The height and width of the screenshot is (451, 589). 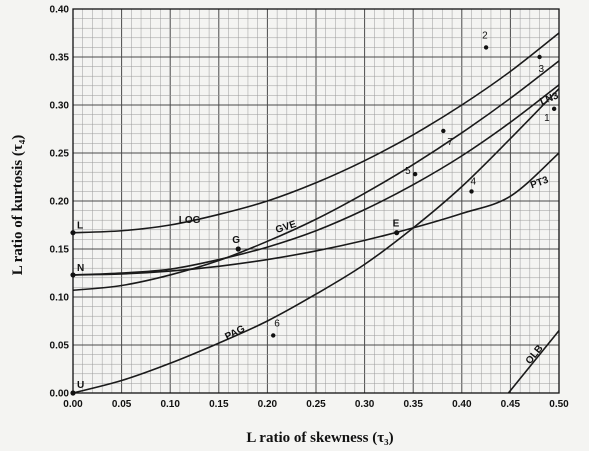 What do you see at coordinates (190, 220) in the screenshot?
I see `series-log-label: LOG` at bounding box center [190, 220].